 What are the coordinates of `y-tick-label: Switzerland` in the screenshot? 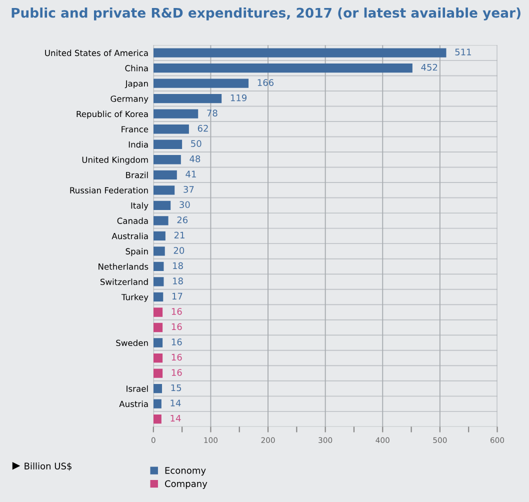 It's located at (124, 282).